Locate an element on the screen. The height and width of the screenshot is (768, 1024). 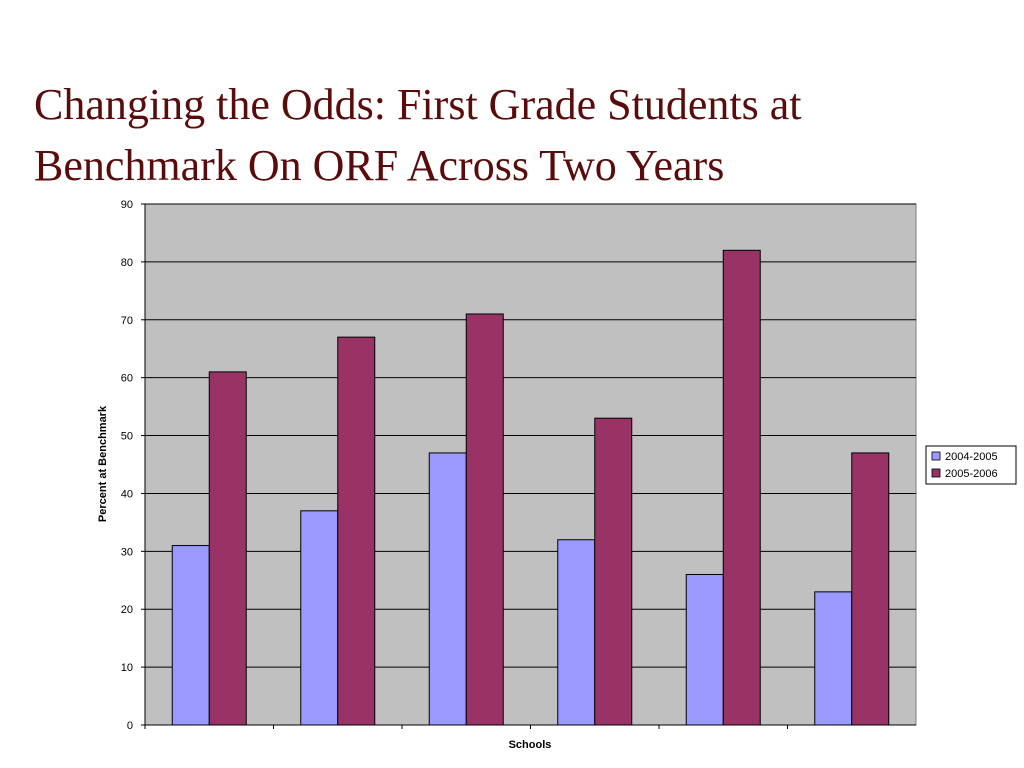
y-tick-label: 60 is located at coordinates (127, 379).